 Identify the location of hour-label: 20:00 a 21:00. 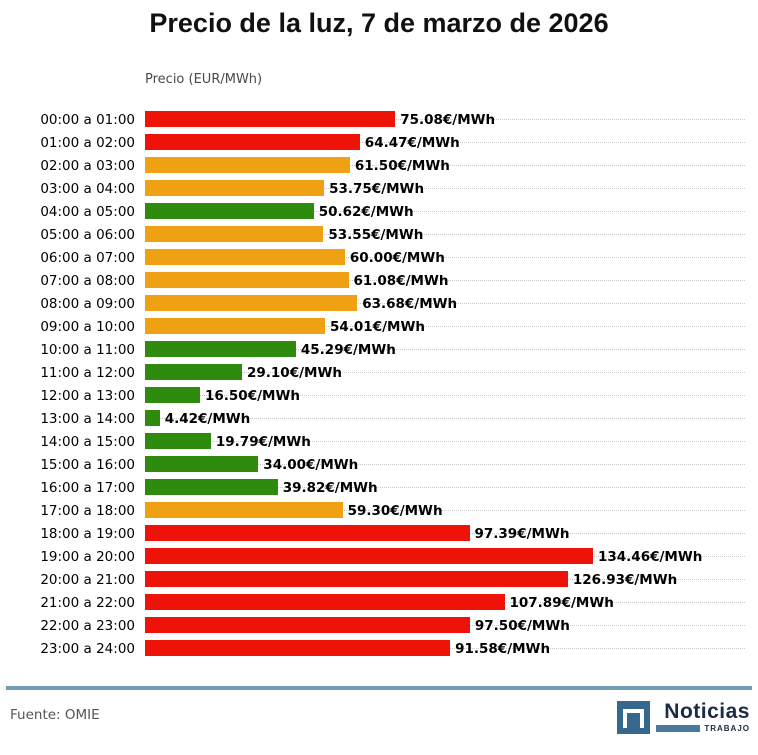
(87, 579).